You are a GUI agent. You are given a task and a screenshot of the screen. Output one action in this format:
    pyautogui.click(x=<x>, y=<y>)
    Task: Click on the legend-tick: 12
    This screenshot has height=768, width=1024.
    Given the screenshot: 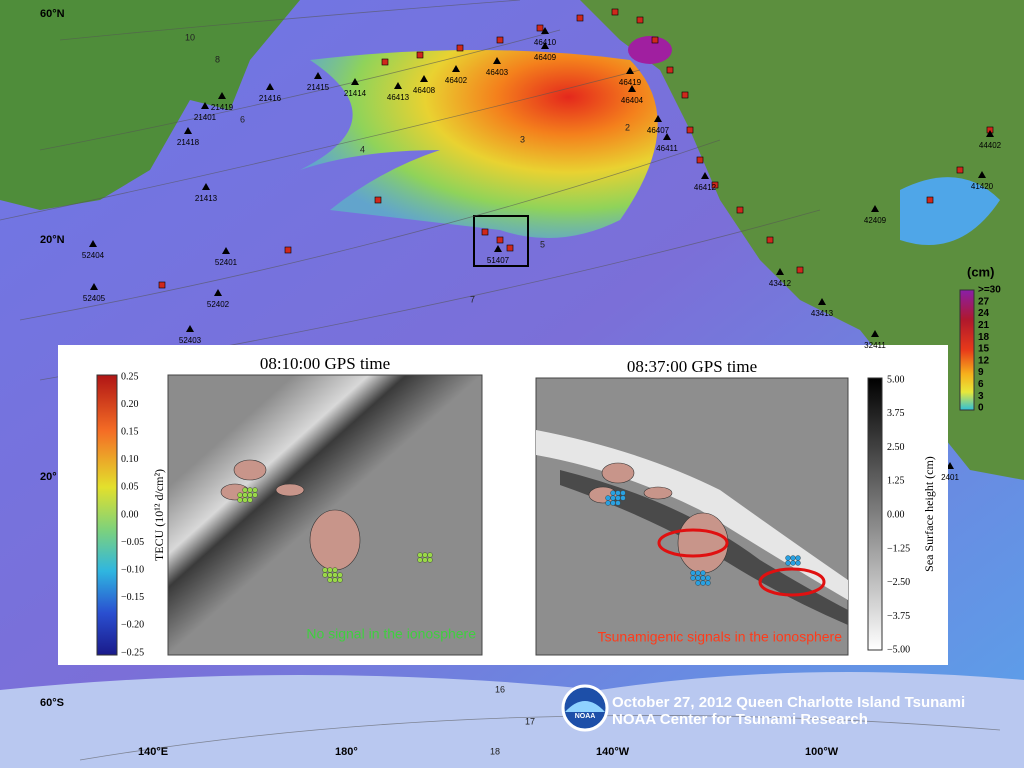 What is the action you would take?
    pyautogui.click(x=984, y=360)
    